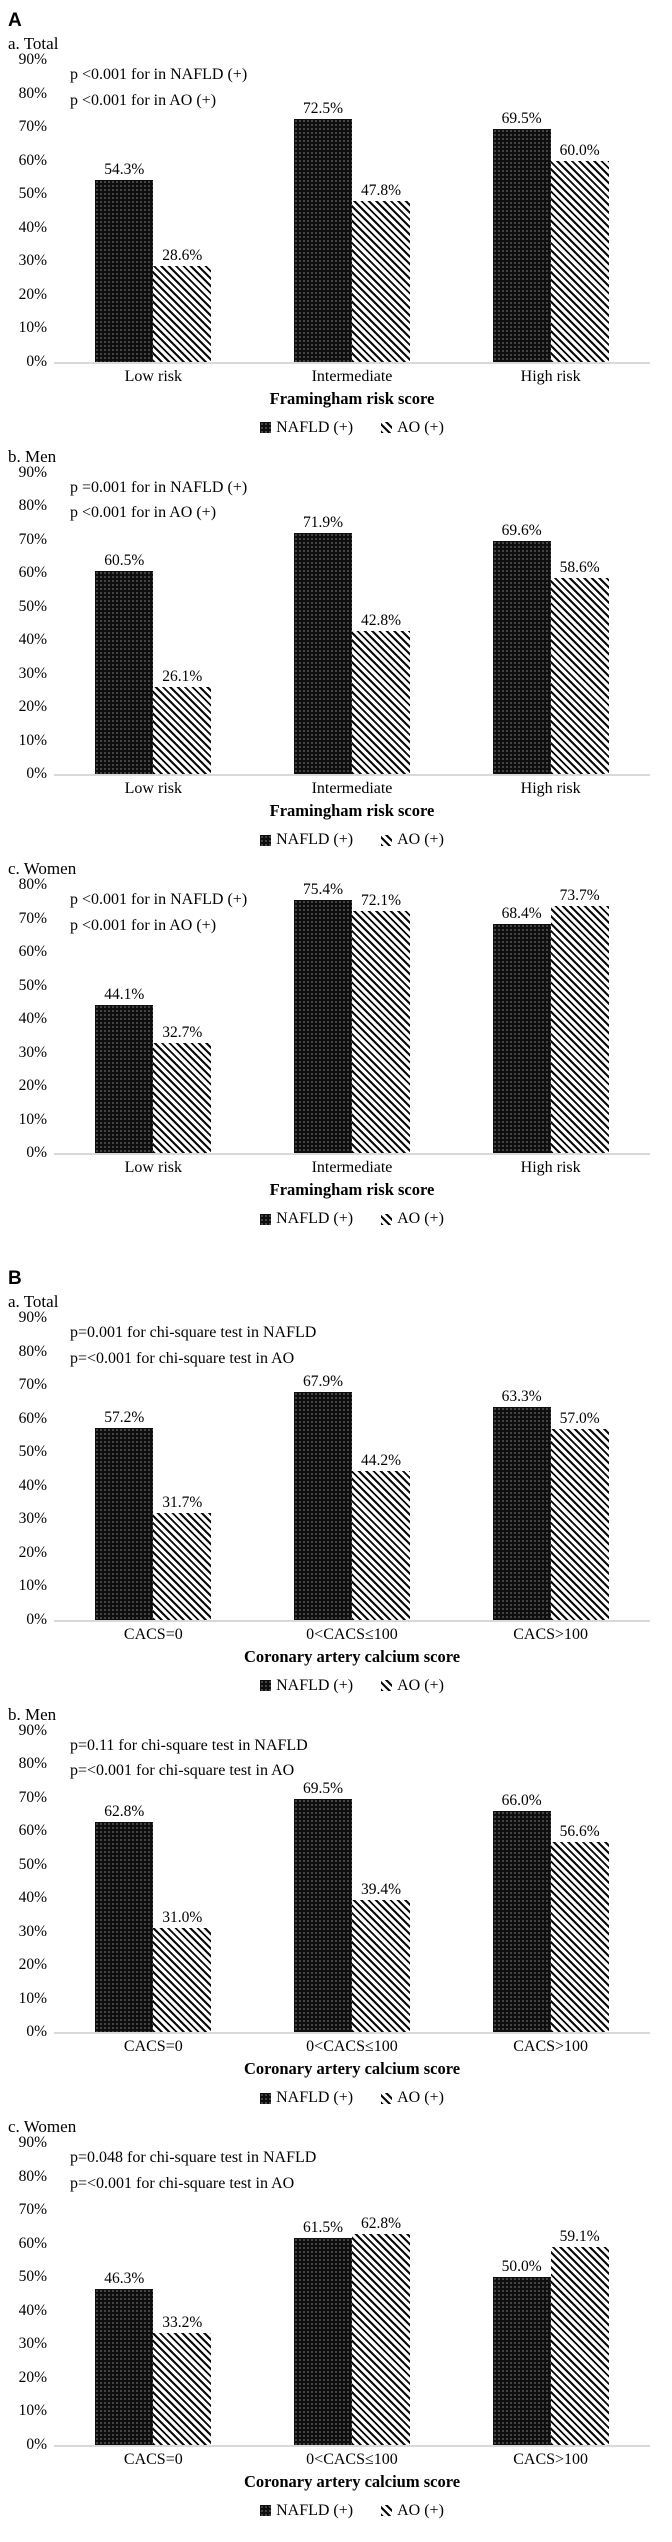  What do you see at coordinates (32, 884) in the screenshot?
I see `y-tick-label: 80%` at bounding box center [32, 884].